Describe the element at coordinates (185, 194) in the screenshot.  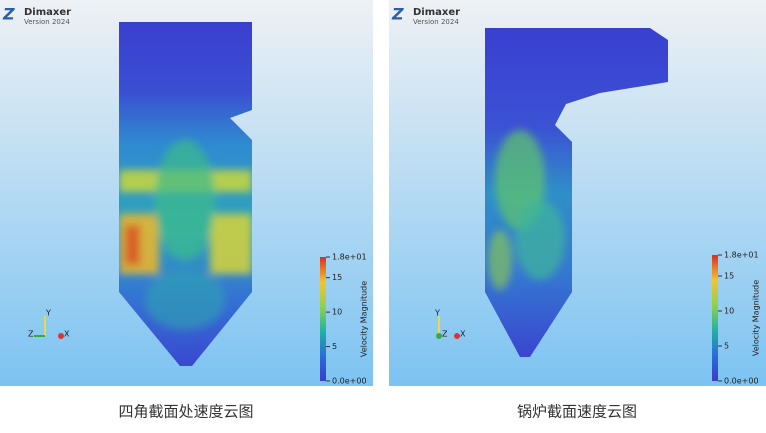
I see `velocity-field` at that location.